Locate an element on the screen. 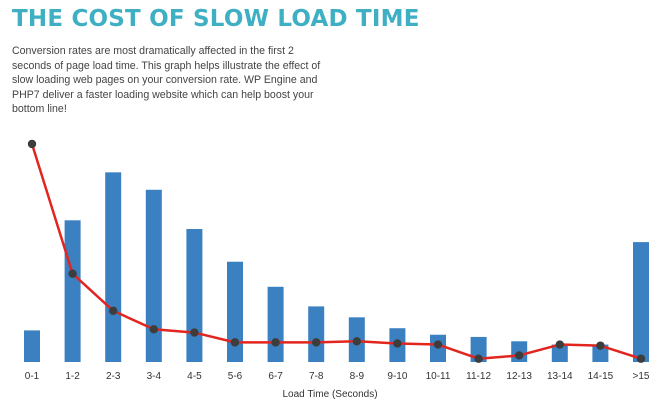 The height and width of the screenshot is (405, 660). x-tick-label: 6-7 is located at coordinates (275, 376).